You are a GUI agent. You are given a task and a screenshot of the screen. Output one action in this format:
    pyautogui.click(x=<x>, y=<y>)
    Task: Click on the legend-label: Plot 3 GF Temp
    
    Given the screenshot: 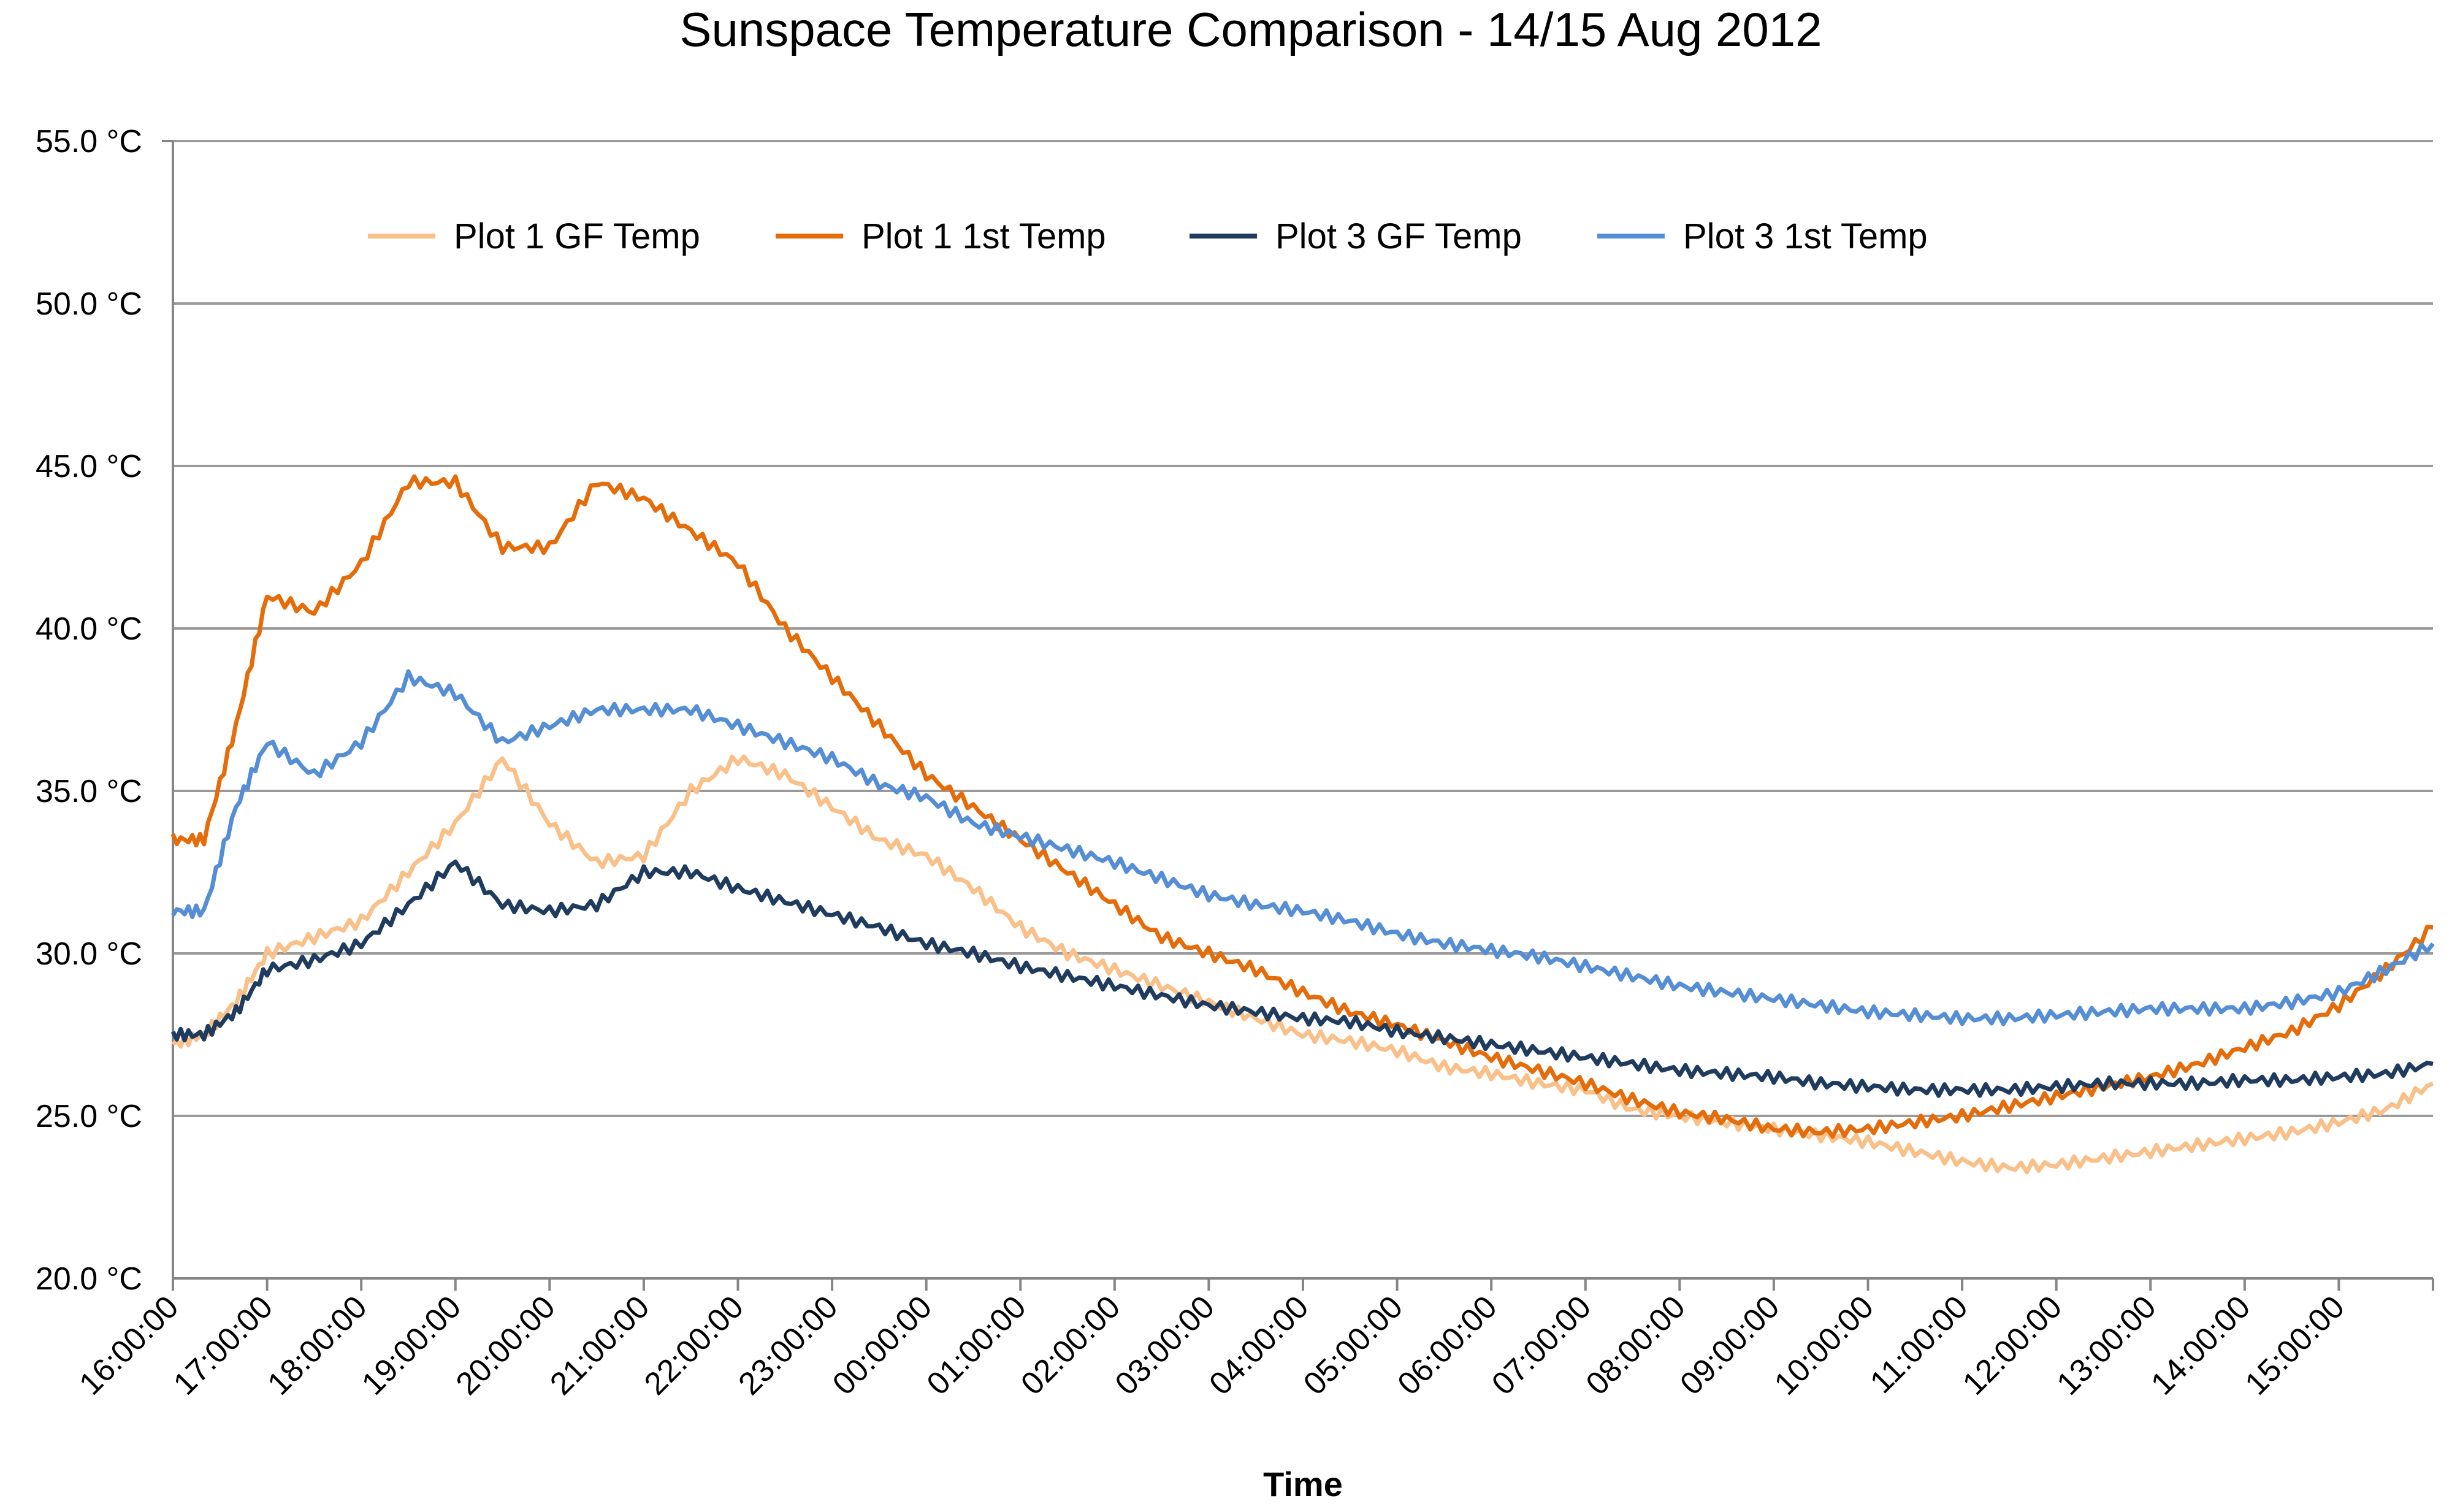 What is the action you would take?
    pyautogui.click(x=1398, y=236)
    